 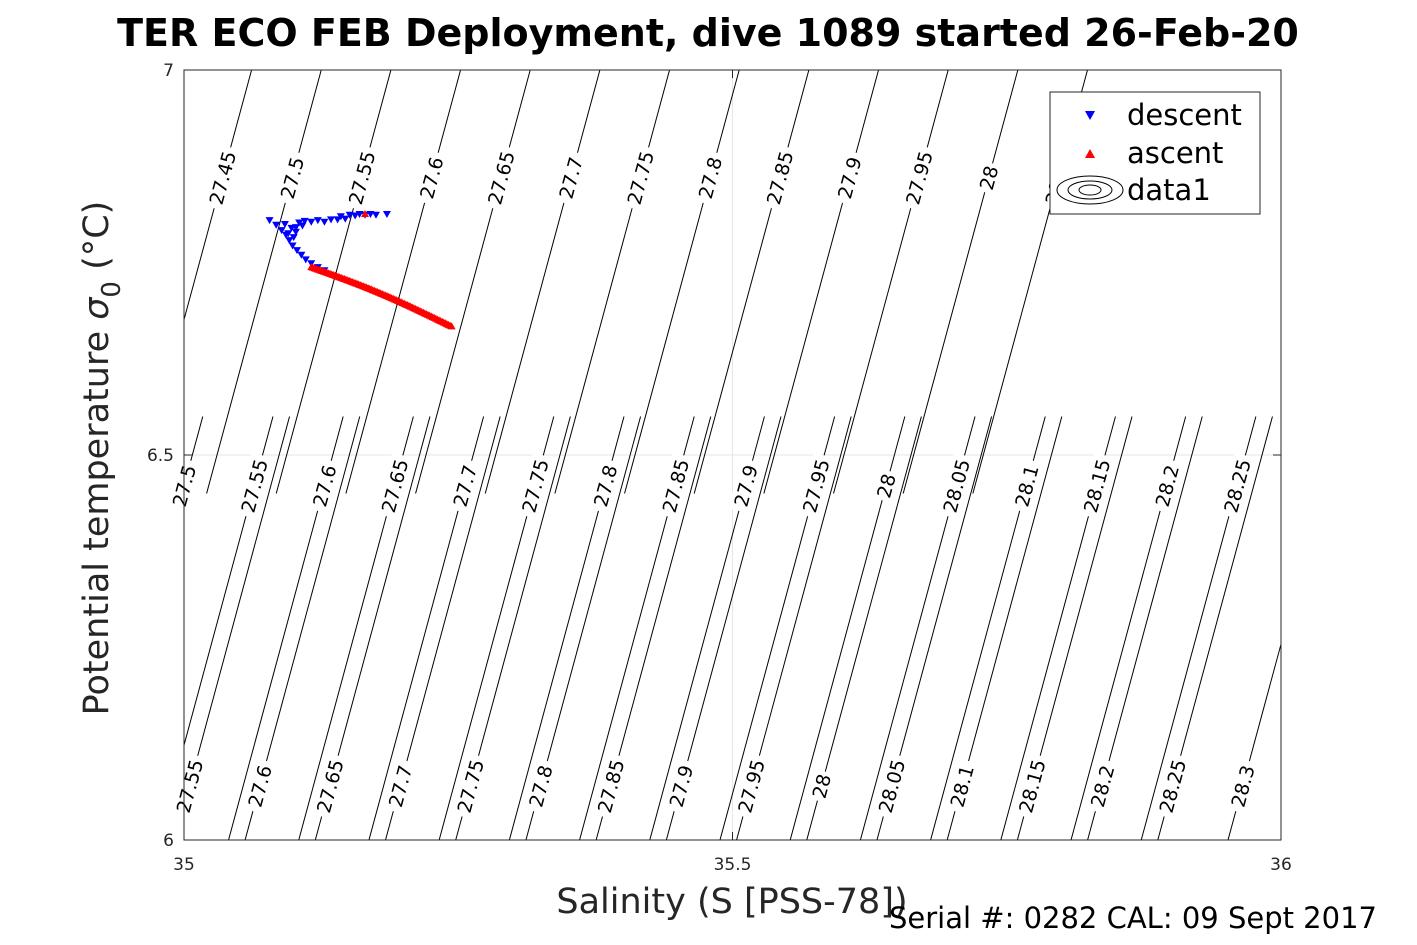 I want to click on isopycnal-upper-27.95, so click(x=891, y=282).